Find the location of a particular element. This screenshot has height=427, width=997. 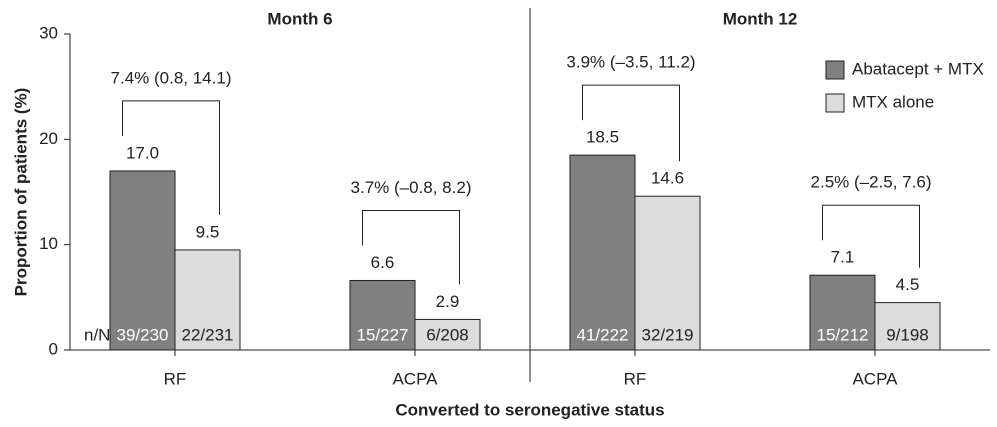

annotation: 3.7% (–0.8, 8.2) is located at coordinates (411, 187).